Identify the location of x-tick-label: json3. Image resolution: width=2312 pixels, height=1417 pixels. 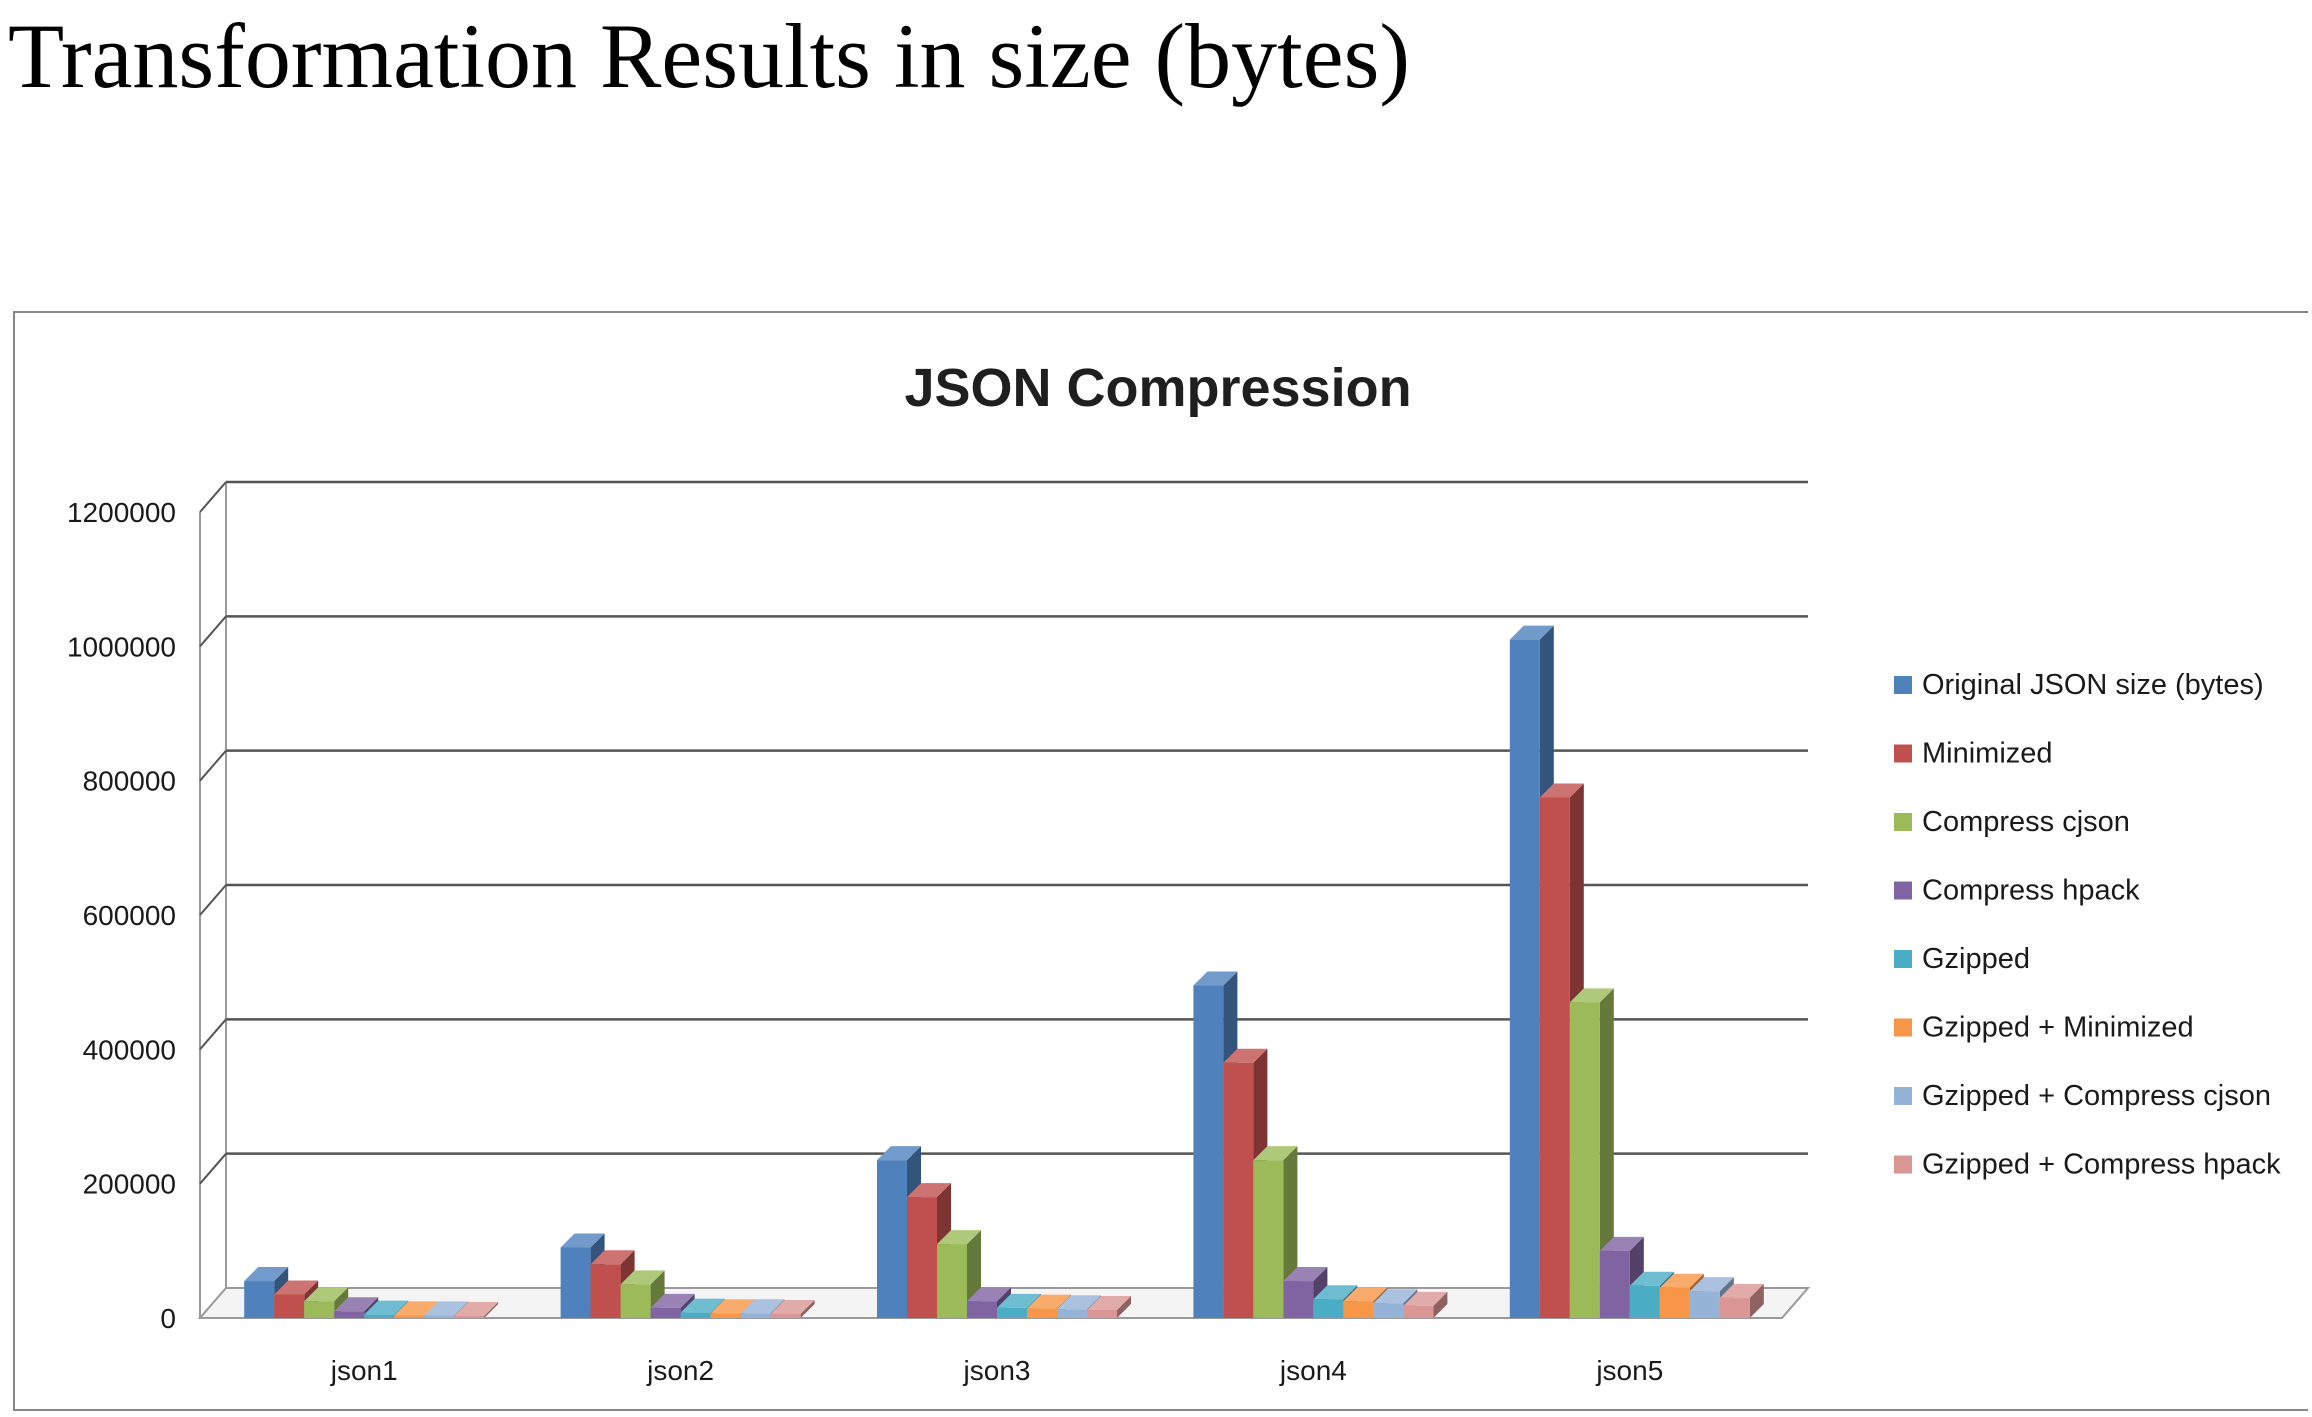
(997, 1370).